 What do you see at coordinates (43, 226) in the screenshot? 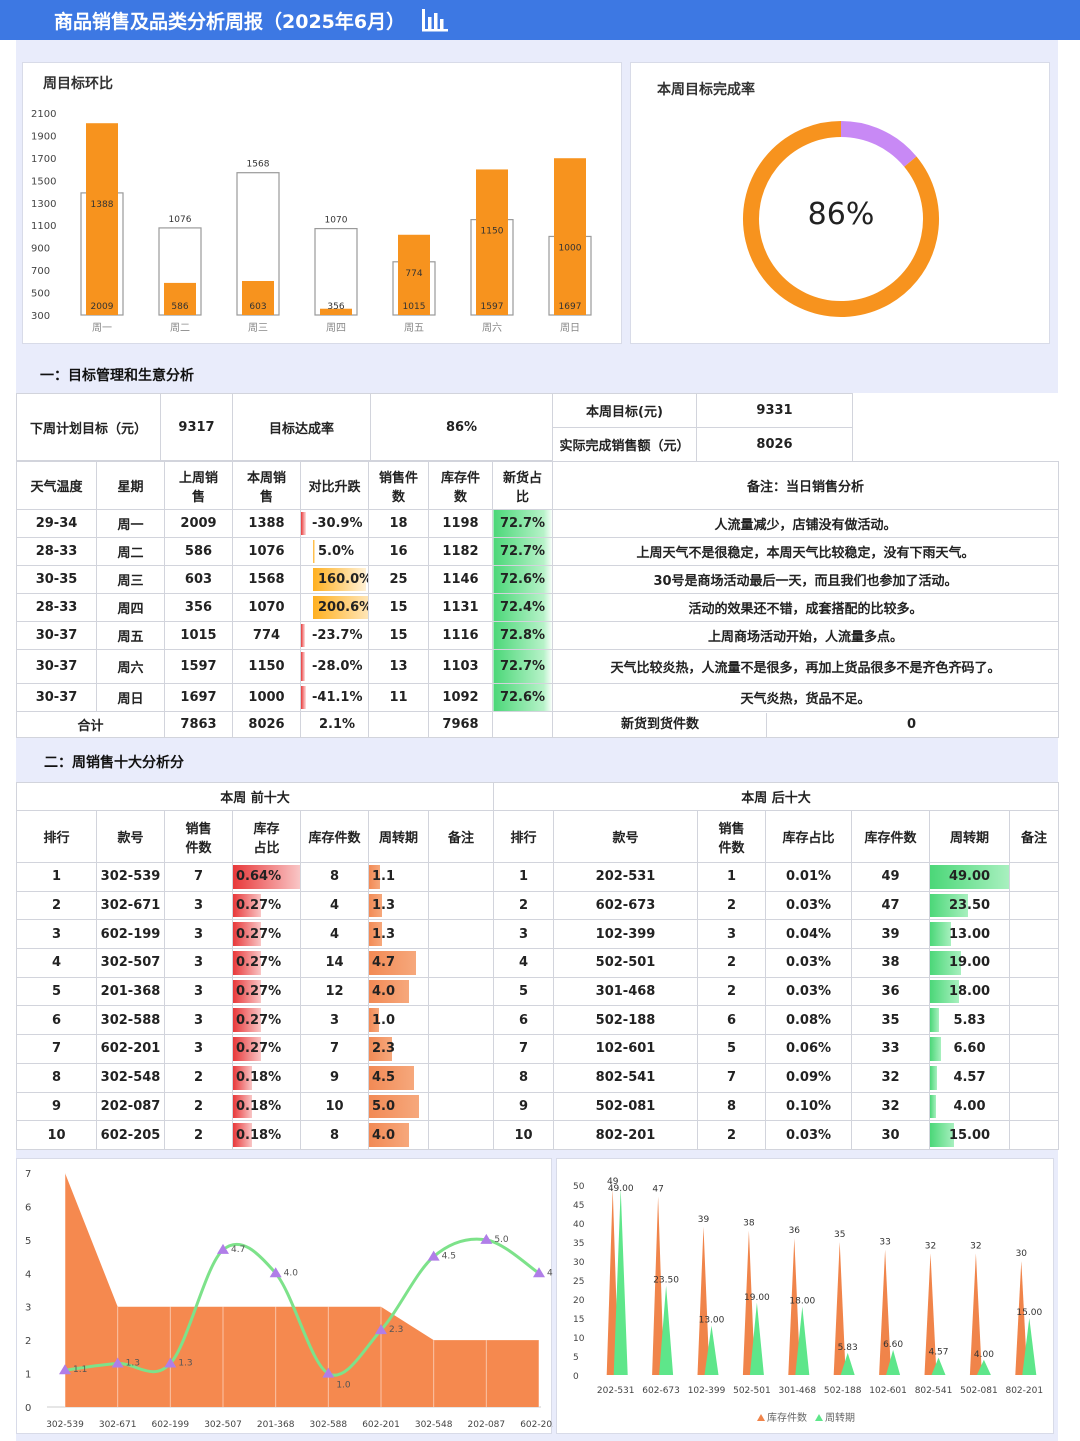
I see `y-tick-label: 1100` at bounding box center [43, 226].